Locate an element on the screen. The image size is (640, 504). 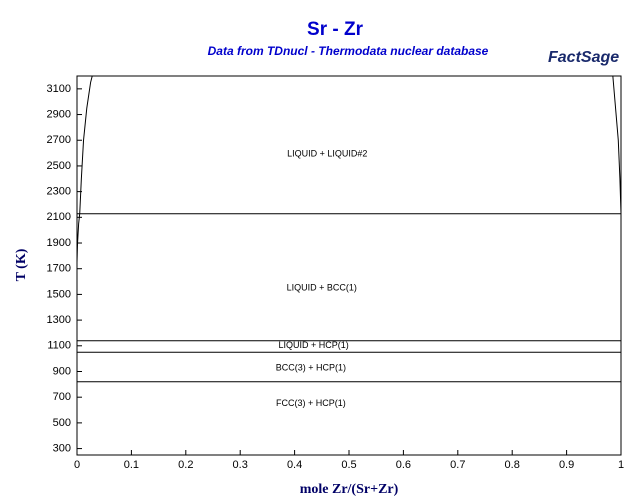
x-tick-label: 0.8 is located at coordinates (512, 465).